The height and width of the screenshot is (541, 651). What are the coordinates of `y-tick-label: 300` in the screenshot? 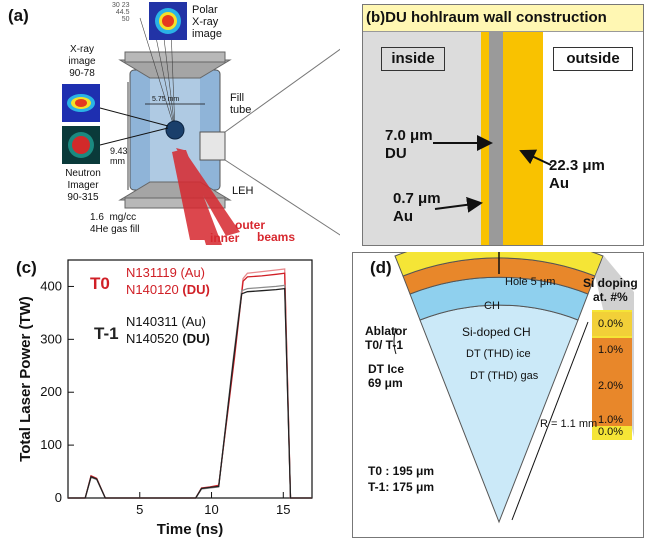 It's located at (51, 338).